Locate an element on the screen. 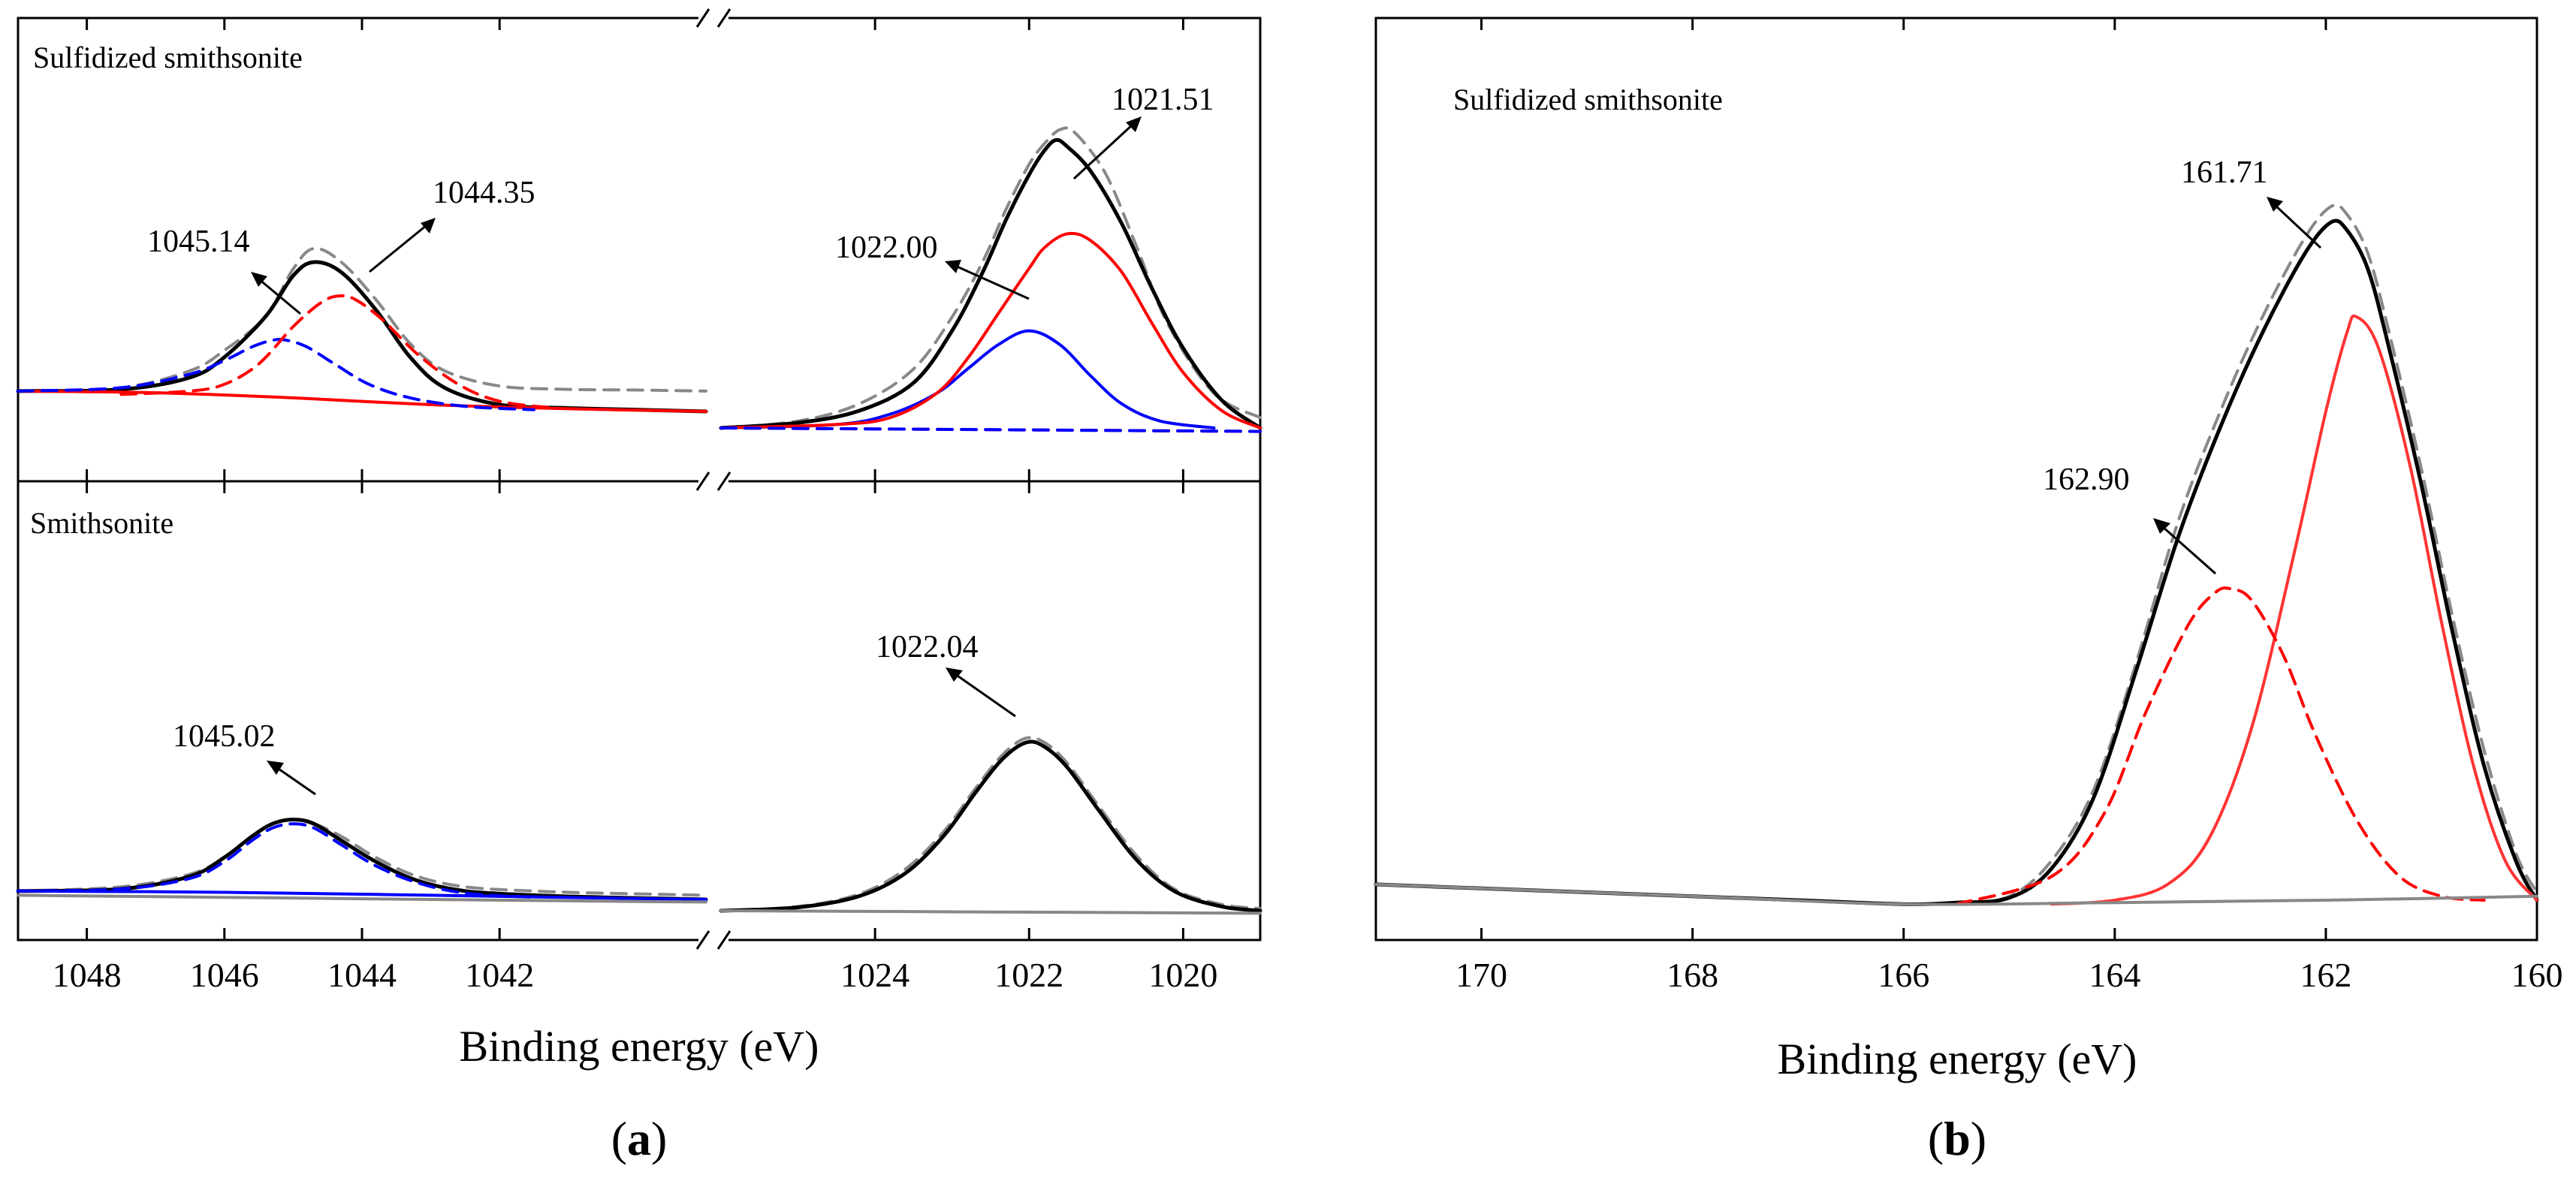 Image resolution: width=2576 pixels, height=1187 pixels. peak-label-1045-14: 1045.14 is located at coordinates (198, 241).